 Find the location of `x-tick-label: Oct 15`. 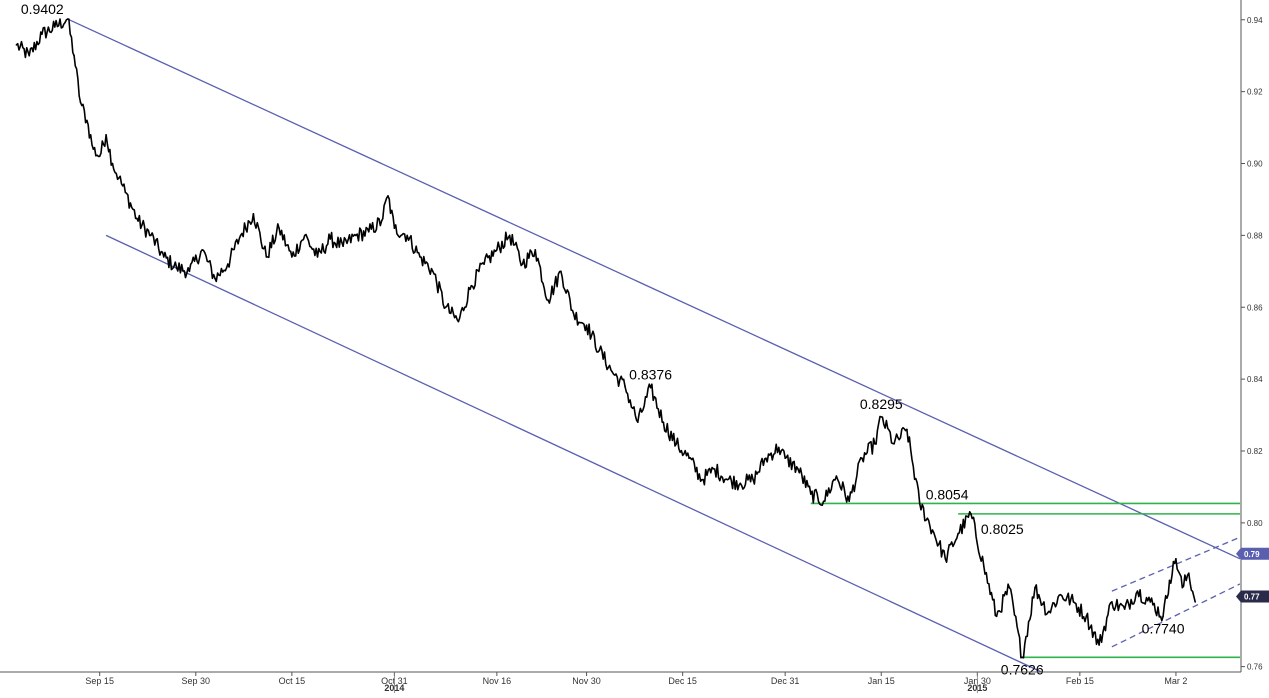

x-tick-label: Oct 15 is located at coordinates (292, 681).